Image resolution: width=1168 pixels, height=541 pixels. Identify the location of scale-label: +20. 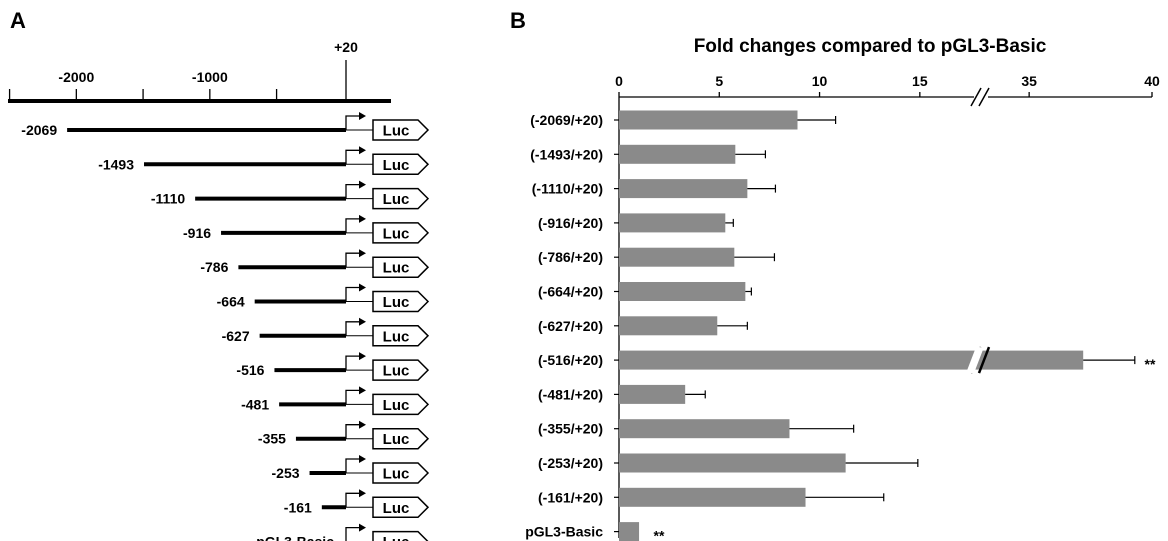
(346, 47).